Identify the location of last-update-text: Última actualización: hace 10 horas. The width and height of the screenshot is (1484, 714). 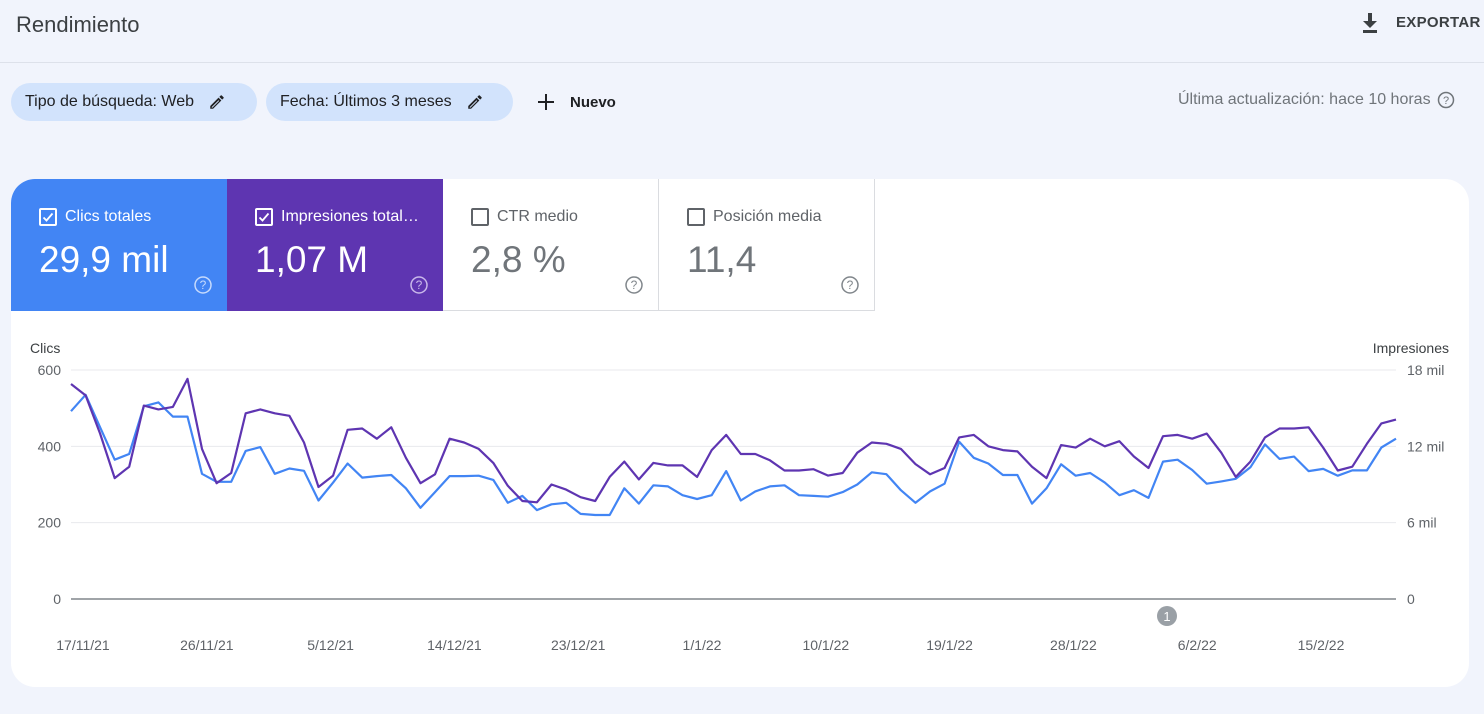
(1304, 99).